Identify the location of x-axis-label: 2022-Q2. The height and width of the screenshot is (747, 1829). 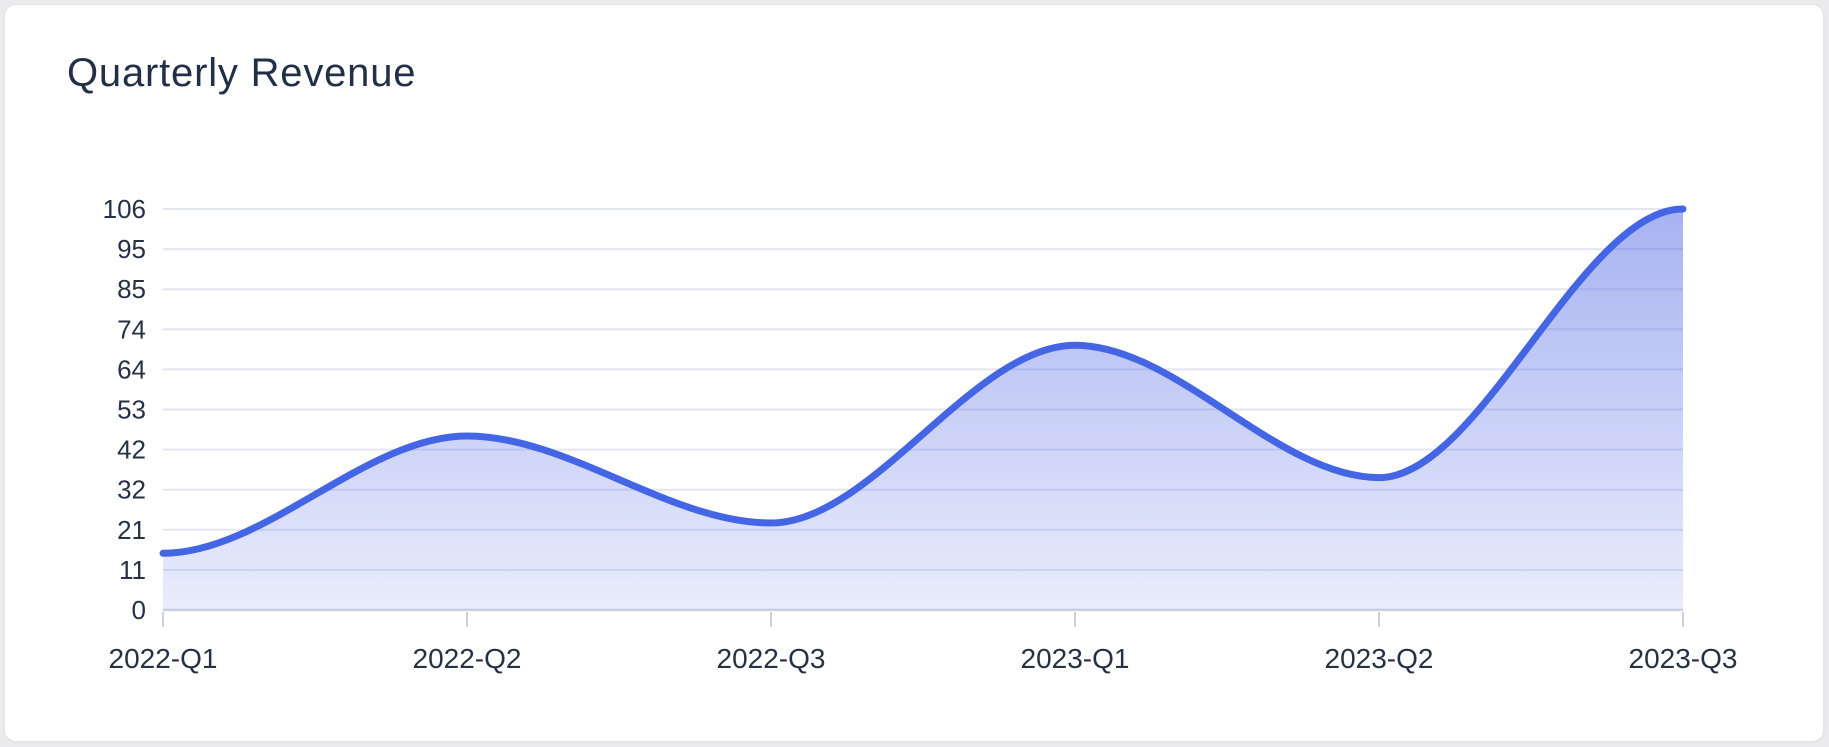
(467, 658).